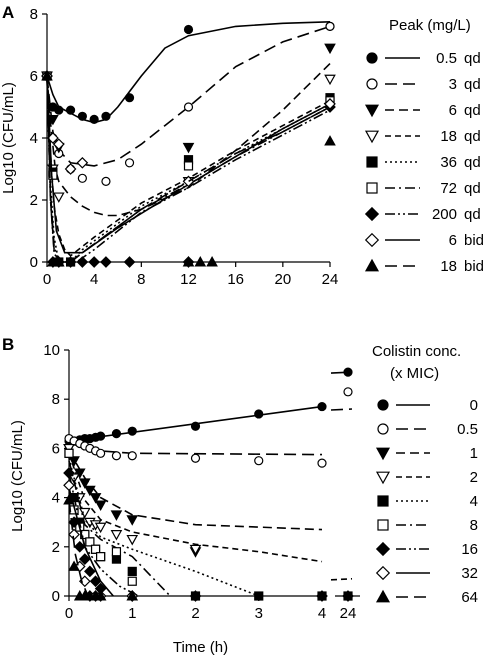 The width and height of the screenshot is (500, 668). Describe the element at coordinates (195, 490) in the screenshot. I see `panel-b-series-line` at that location.